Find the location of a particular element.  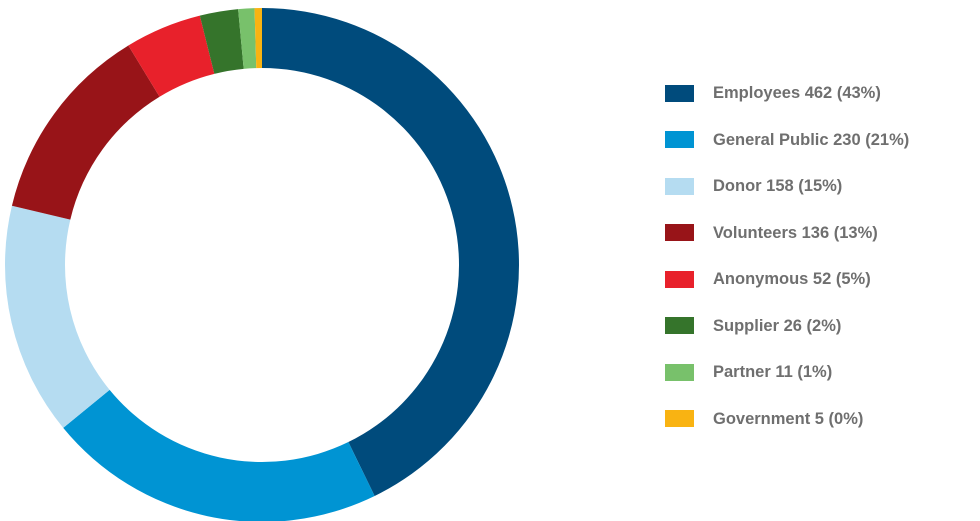

legend-swatch-donor is located at coordinates (679, 186).